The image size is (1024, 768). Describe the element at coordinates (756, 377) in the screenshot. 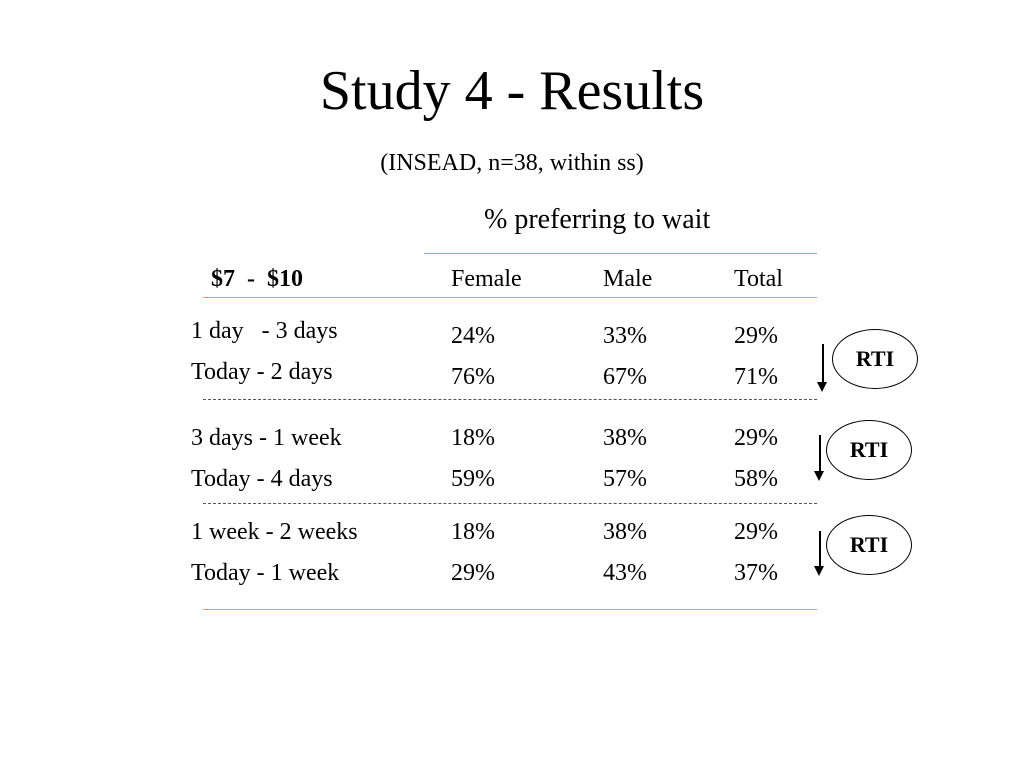

I see `cell-total: 71%` at that location.